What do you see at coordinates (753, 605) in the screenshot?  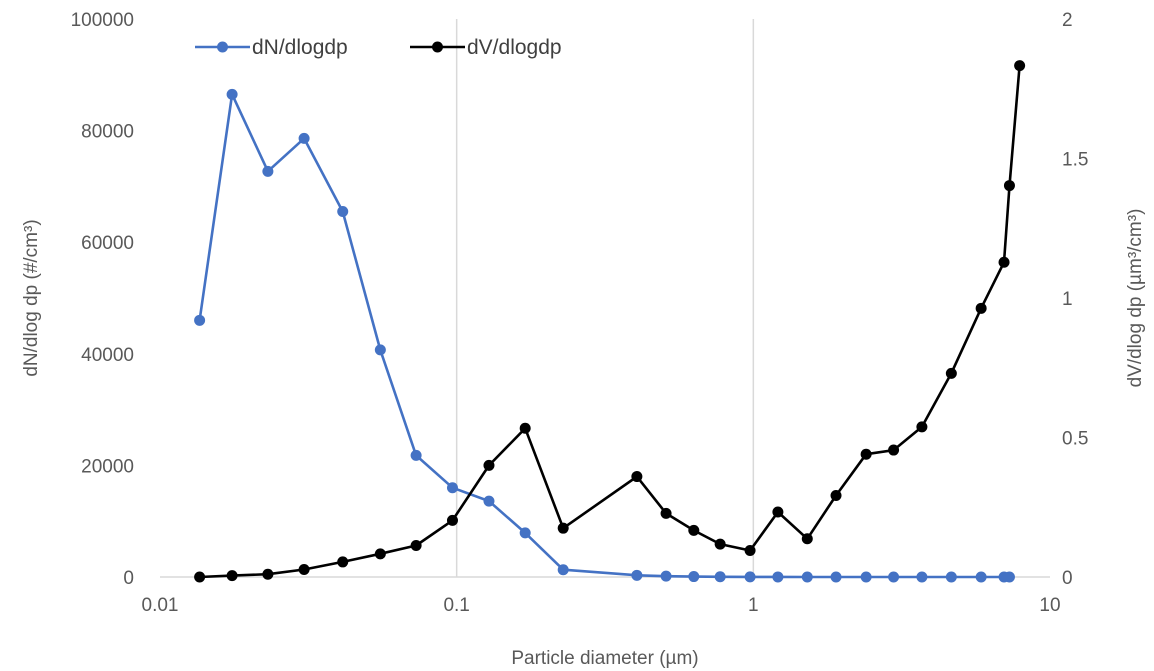 I see `x-tick-label: 1` at bounding box center [753, 605].